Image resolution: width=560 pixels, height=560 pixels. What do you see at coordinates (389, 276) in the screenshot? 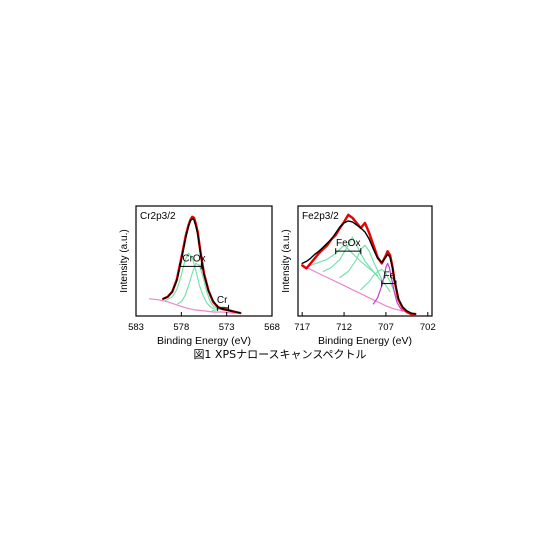
I see `annotation-label: Fe` at bounding box center [389, 276].